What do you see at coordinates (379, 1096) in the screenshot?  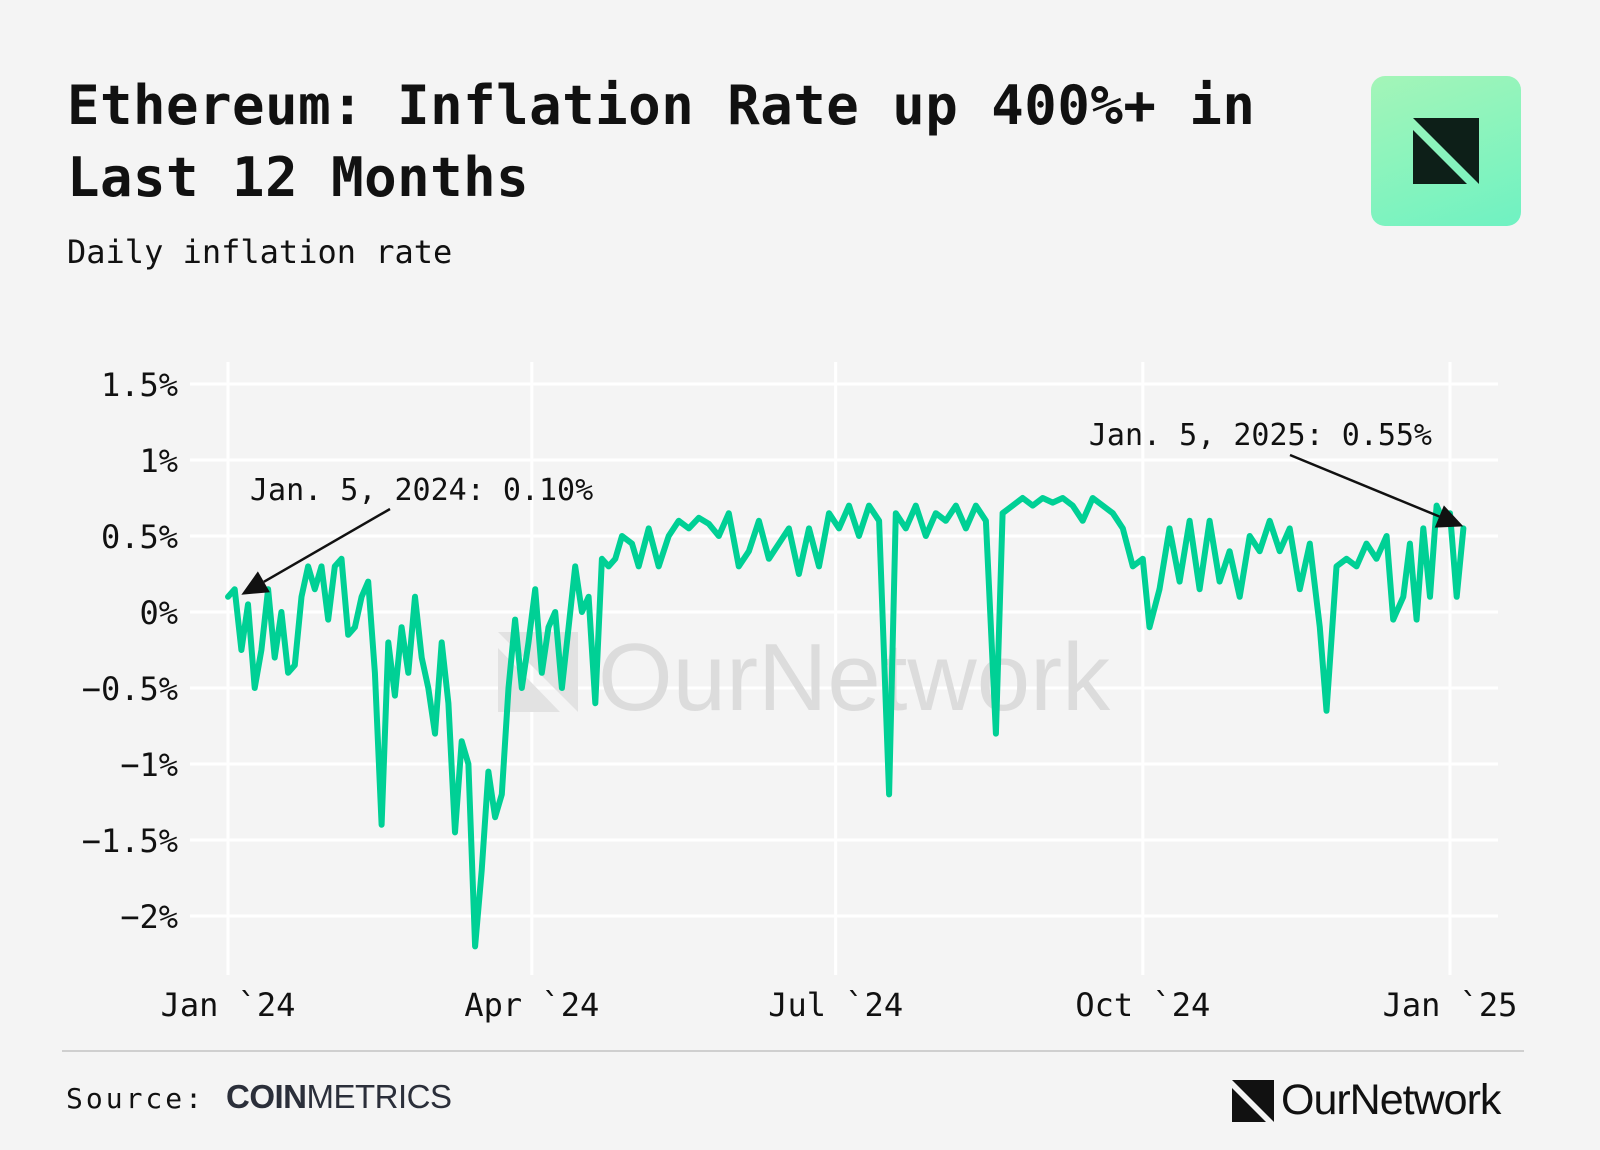 I see `coinmetrics-light: METRICS` at bounding box center [379, 1096].